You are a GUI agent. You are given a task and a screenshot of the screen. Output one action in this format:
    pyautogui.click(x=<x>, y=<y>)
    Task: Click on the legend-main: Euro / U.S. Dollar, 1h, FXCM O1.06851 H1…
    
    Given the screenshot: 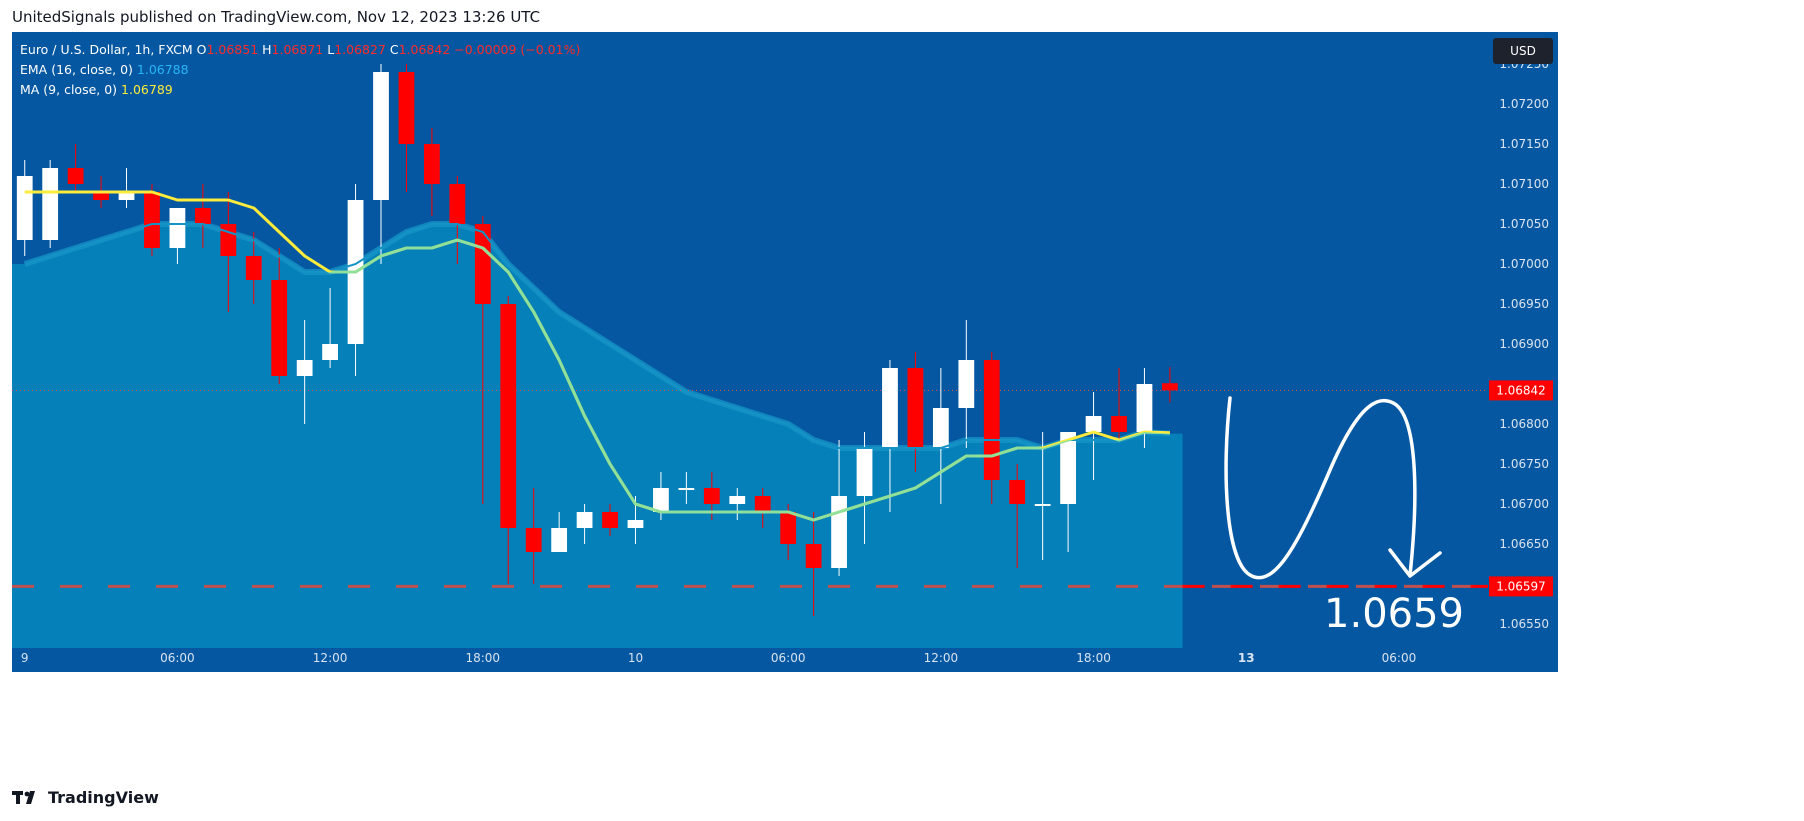 What is the action you would take?
    pyautogui.click(x=300, y=49)
    